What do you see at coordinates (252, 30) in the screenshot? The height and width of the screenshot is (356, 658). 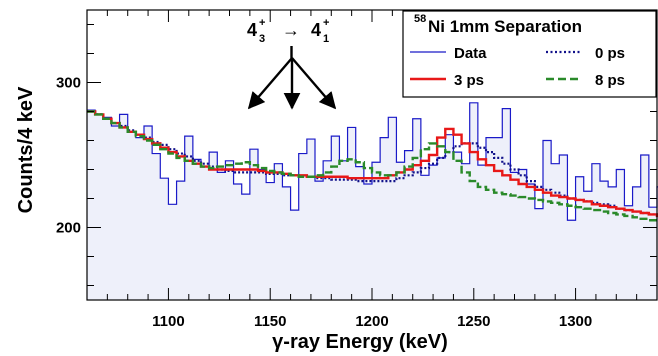 I see `annotation-label-left: 4` at bounding box center [252, 30].